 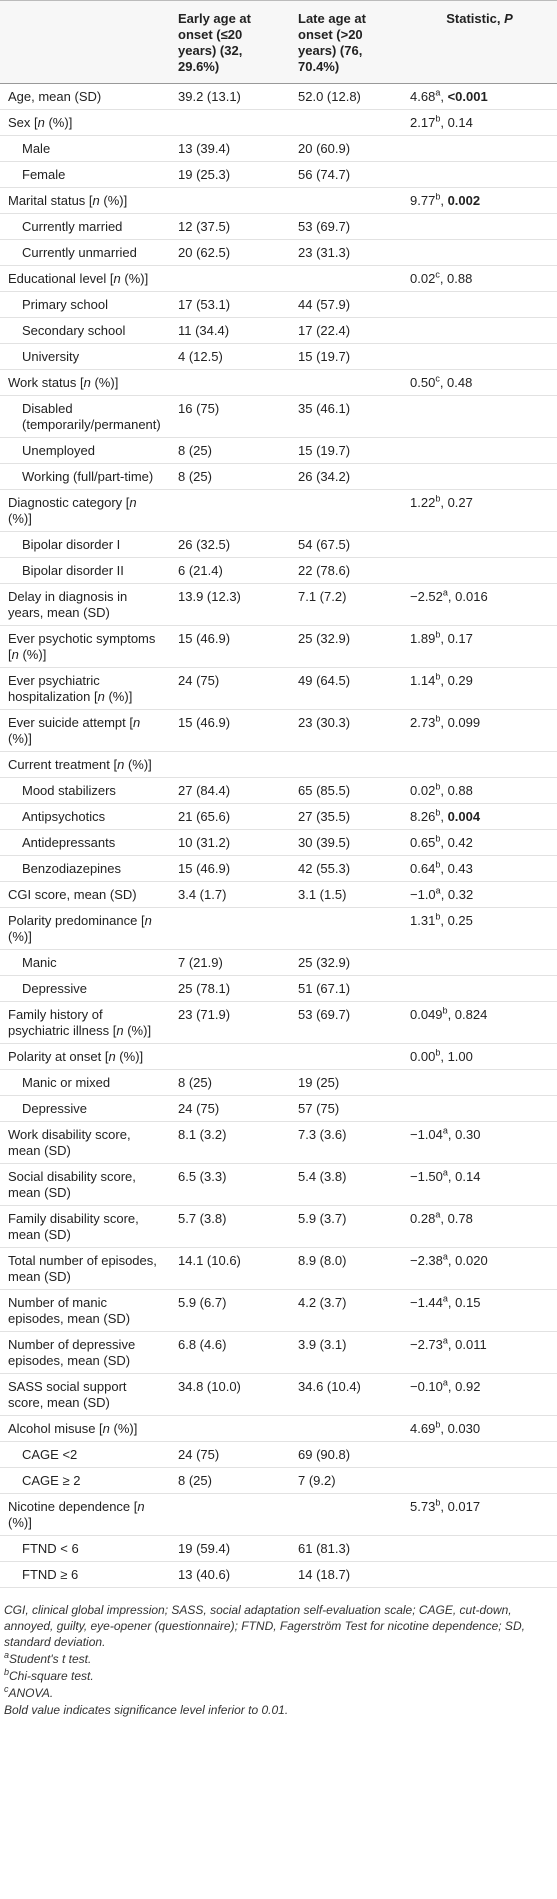 What do you see at coordinates (426, 1386) in the screenshot?
I see `stat-value: −0.10` at bounding box center [426, 1386].